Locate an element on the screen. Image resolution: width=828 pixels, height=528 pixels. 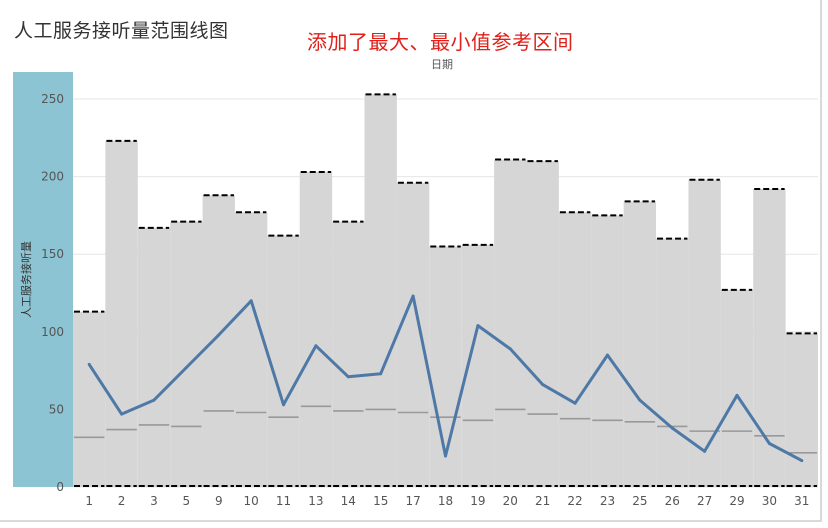
x-tick-label: 5 is located at coordinates (187, 501).